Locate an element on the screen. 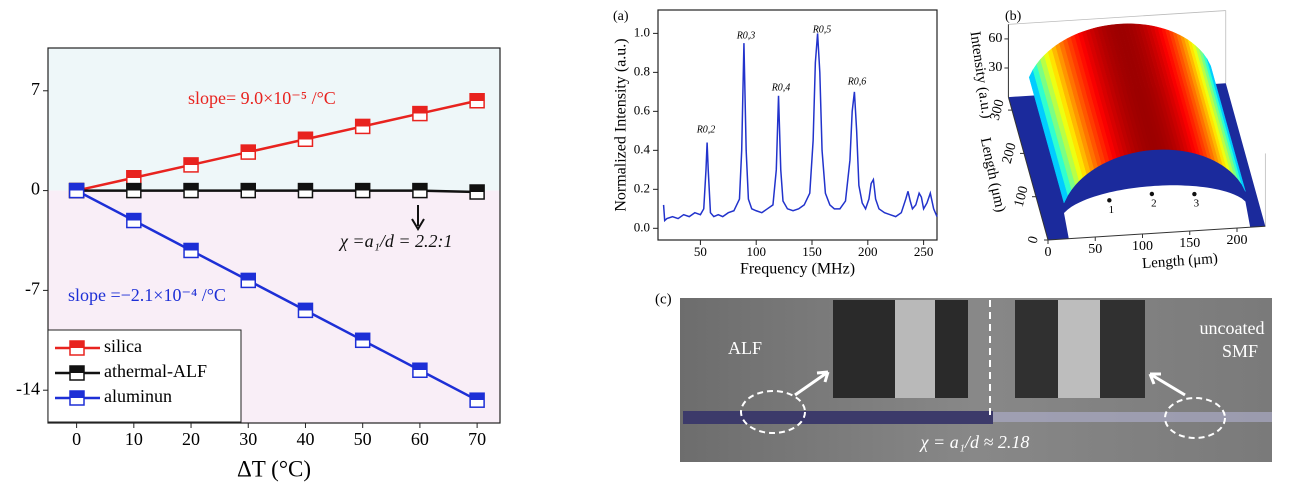 The image size is (1309, 489). annotation: slope =−2.1×10⁻⁴ /°C is located at coordinates (147, 295).